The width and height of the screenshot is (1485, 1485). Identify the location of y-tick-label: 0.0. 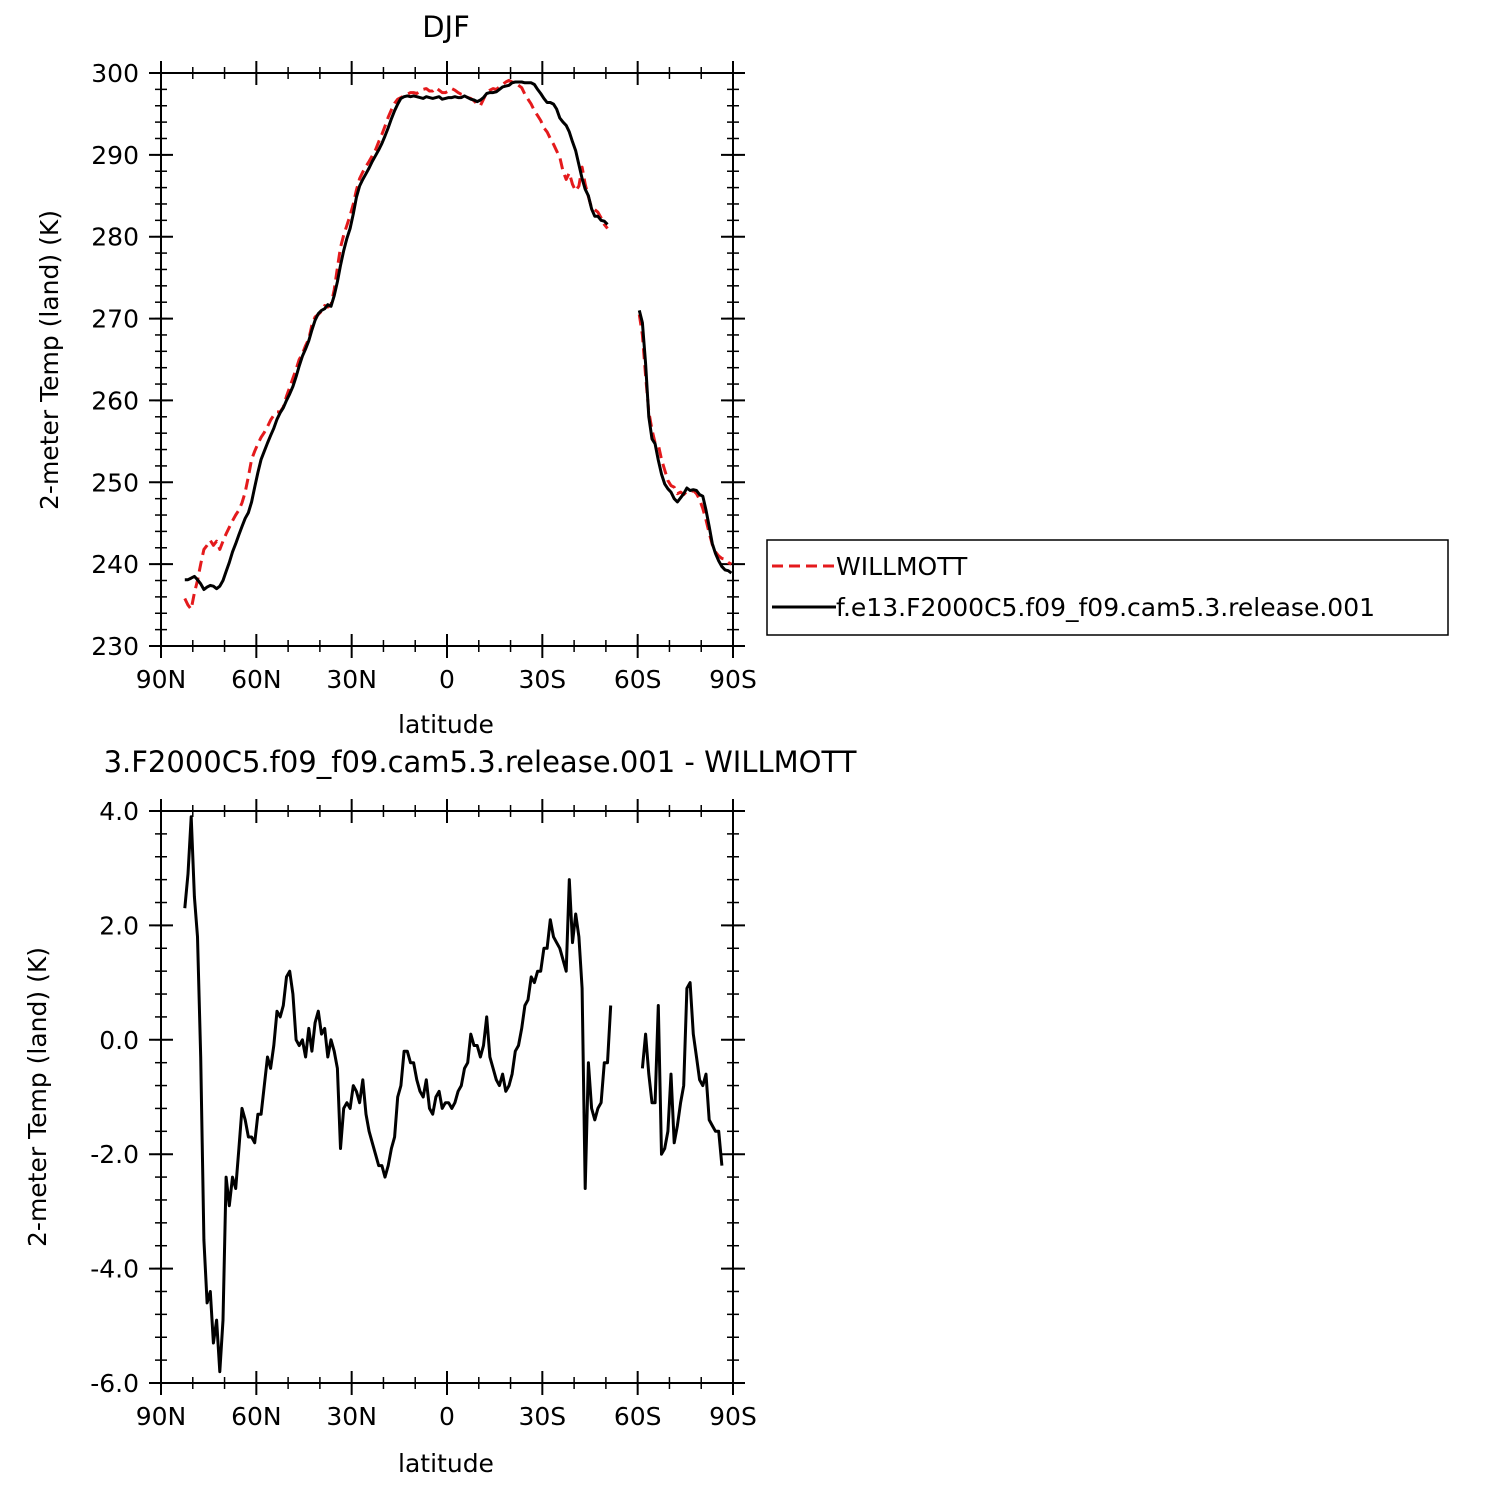
(119, 1040).